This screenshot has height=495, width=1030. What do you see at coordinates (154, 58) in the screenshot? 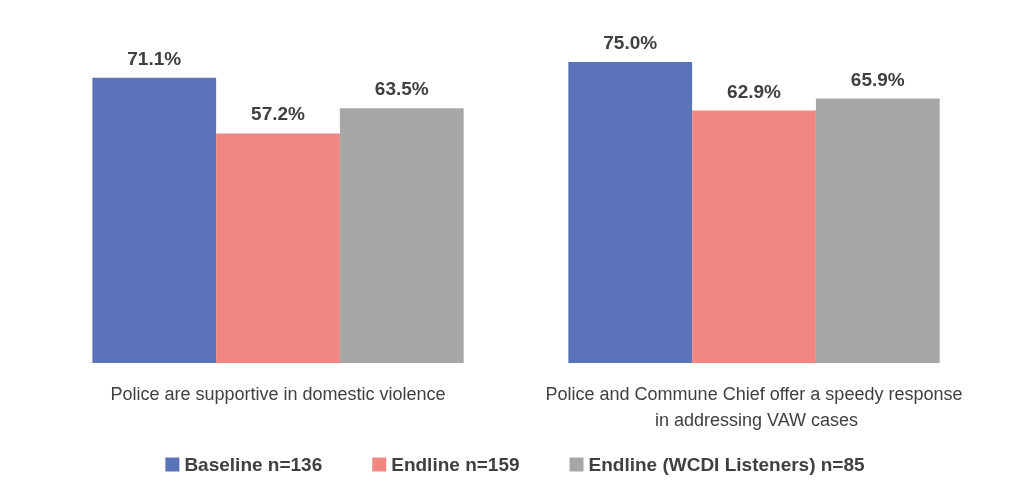
I see `data-label: 71.1%` at bounding box center [154, 58].